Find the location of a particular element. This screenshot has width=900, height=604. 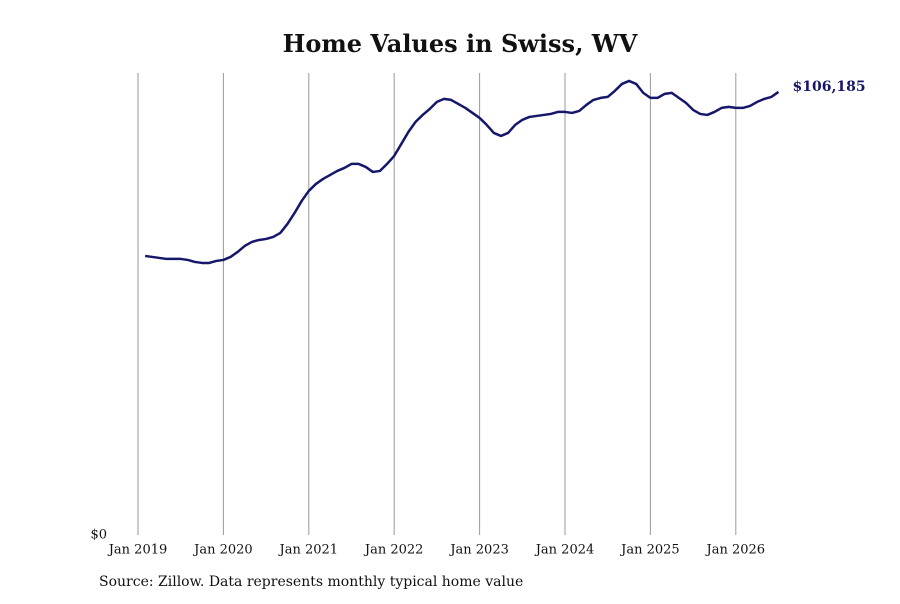

x-tick-label: Jan 2019 is located at coordinates (137, 550).